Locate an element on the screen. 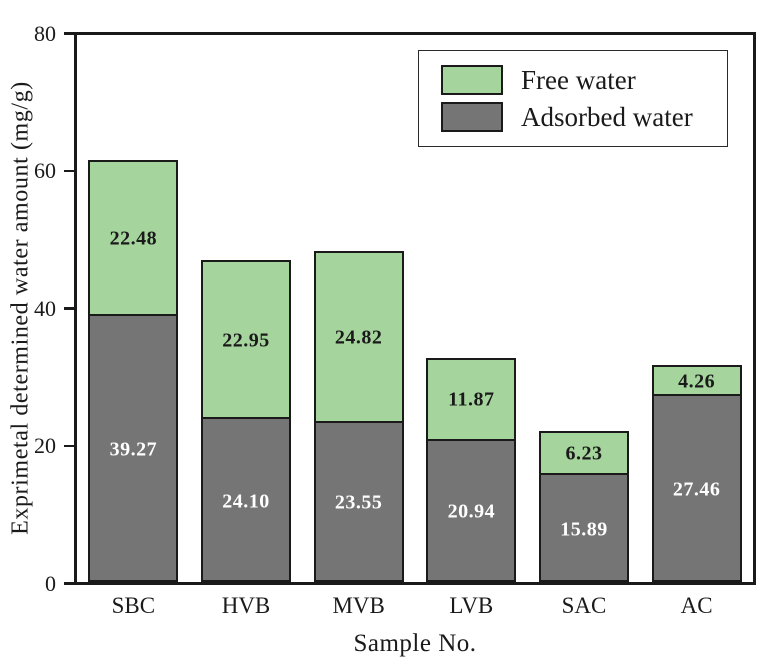 The width and height of the screenshot is (765, 667). free-water-value-label: 22.48 is located at coordinates (133, 238).